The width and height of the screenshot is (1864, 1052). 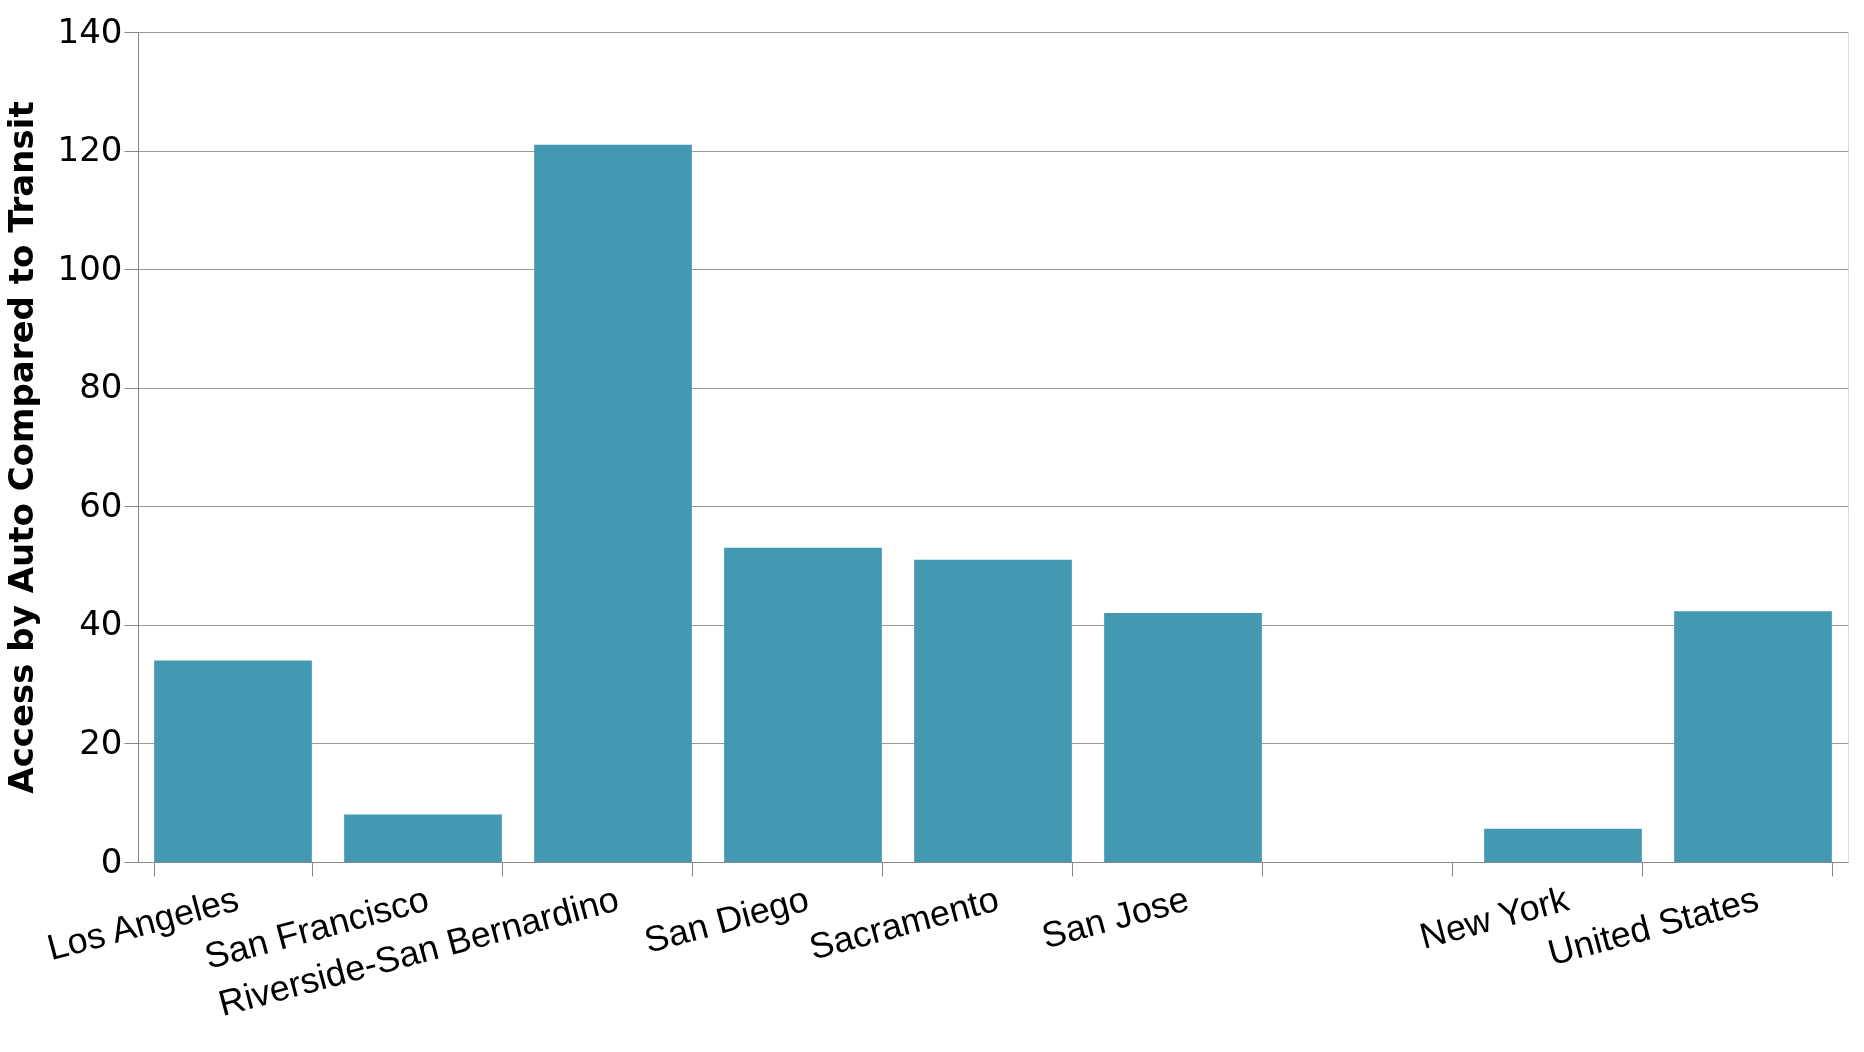 What do you see at coordinates (90, 149) in the screenshot?
I see `y-tick-label: 120` at bounding box center [90, 149].